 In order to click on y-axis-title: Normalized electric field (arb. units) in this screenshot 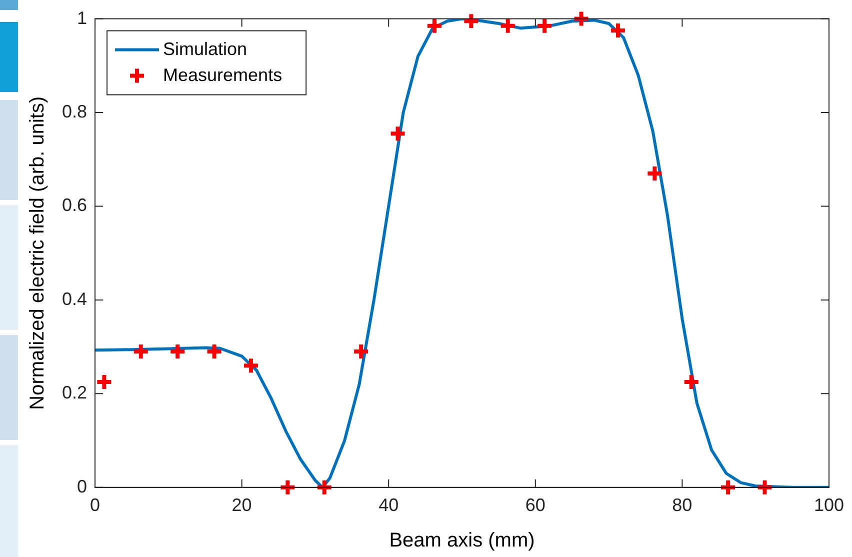, I will do `click(37, 253)`.